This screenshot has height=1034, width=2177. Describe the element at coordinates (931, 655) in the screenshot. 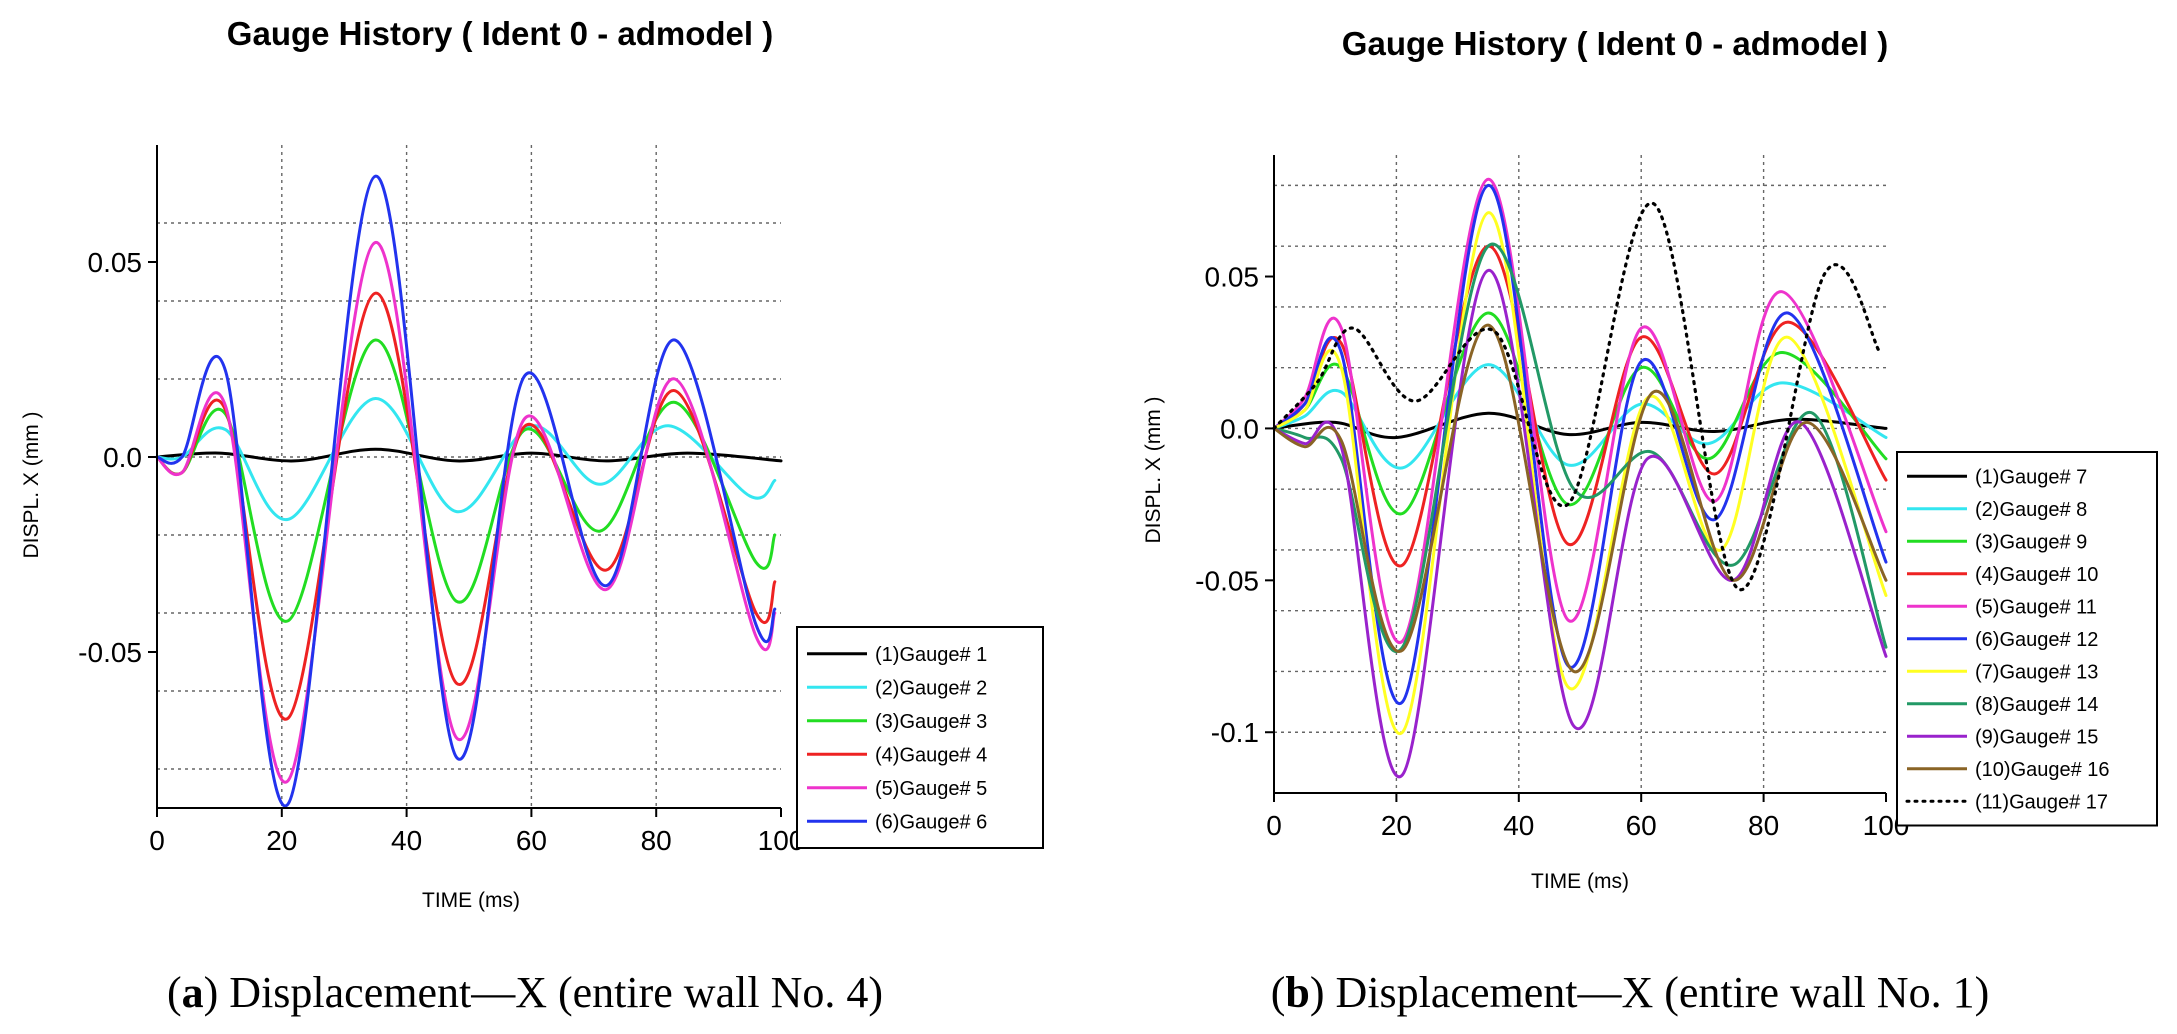

I see `chart-a-legend-label: (1)Gauge# 1` at that location.